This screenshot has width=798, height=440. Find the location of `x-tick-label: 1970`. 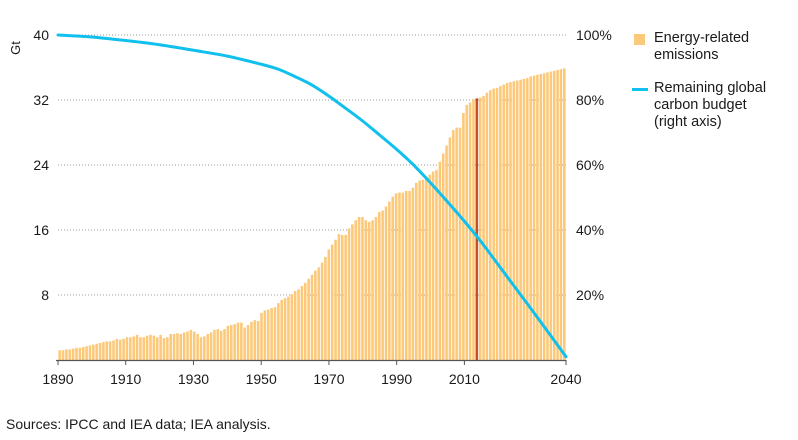

x-tick-label: 1970 is located at coordinates (328, 379).